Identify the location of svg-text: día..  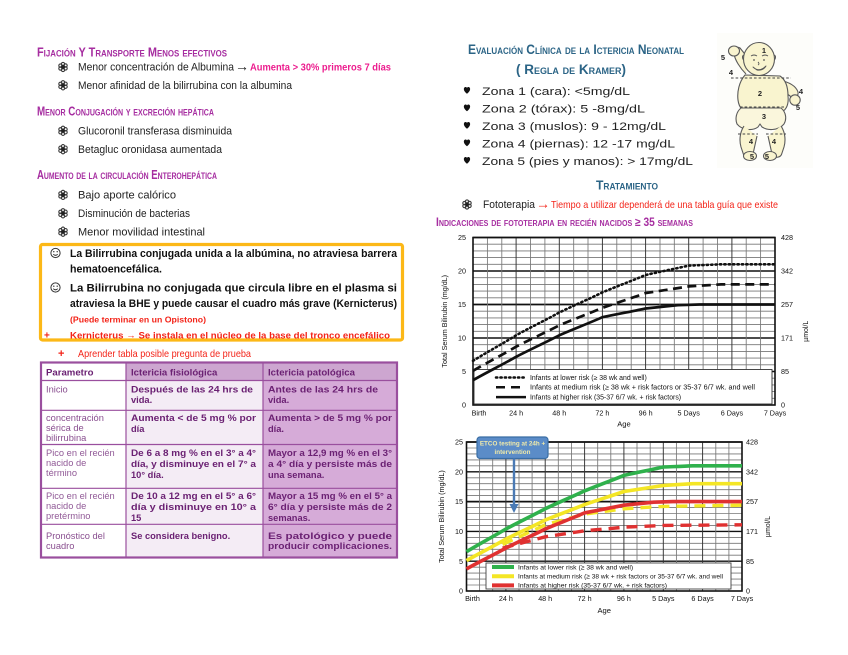
(276, 429).